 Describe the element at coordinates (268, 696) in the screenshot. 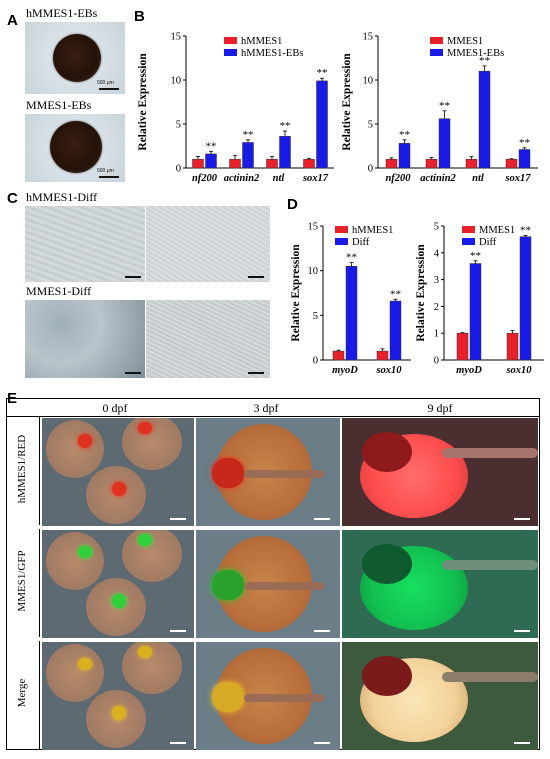

I see `fish-merge-3dpf` at that location.